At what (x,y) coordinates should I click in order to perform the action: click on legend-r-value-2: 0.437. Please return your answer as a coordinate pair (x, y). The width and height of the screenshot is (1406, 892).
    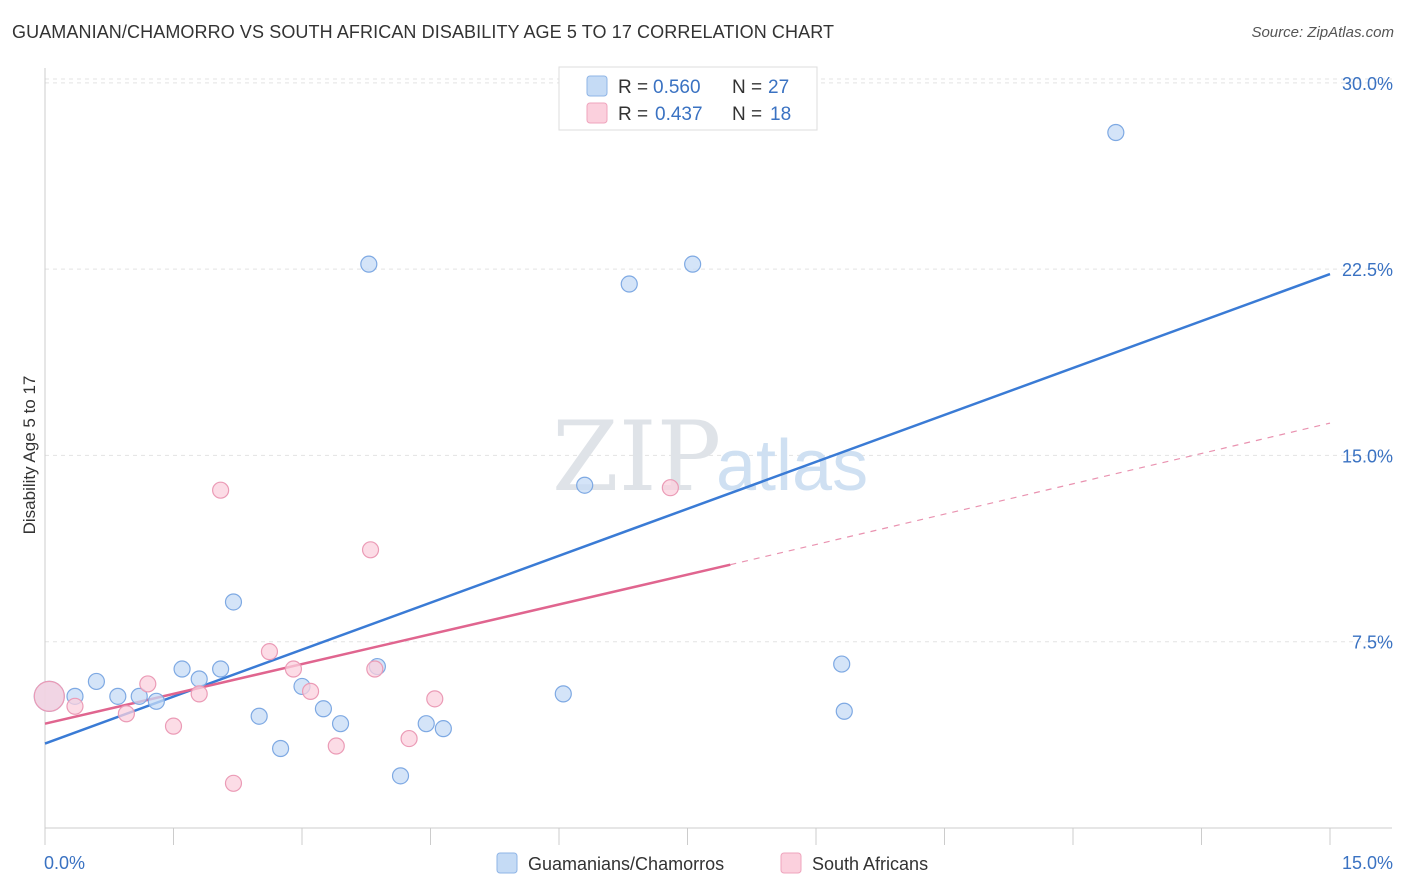
    Looking at the image, I should click on (679, 114).